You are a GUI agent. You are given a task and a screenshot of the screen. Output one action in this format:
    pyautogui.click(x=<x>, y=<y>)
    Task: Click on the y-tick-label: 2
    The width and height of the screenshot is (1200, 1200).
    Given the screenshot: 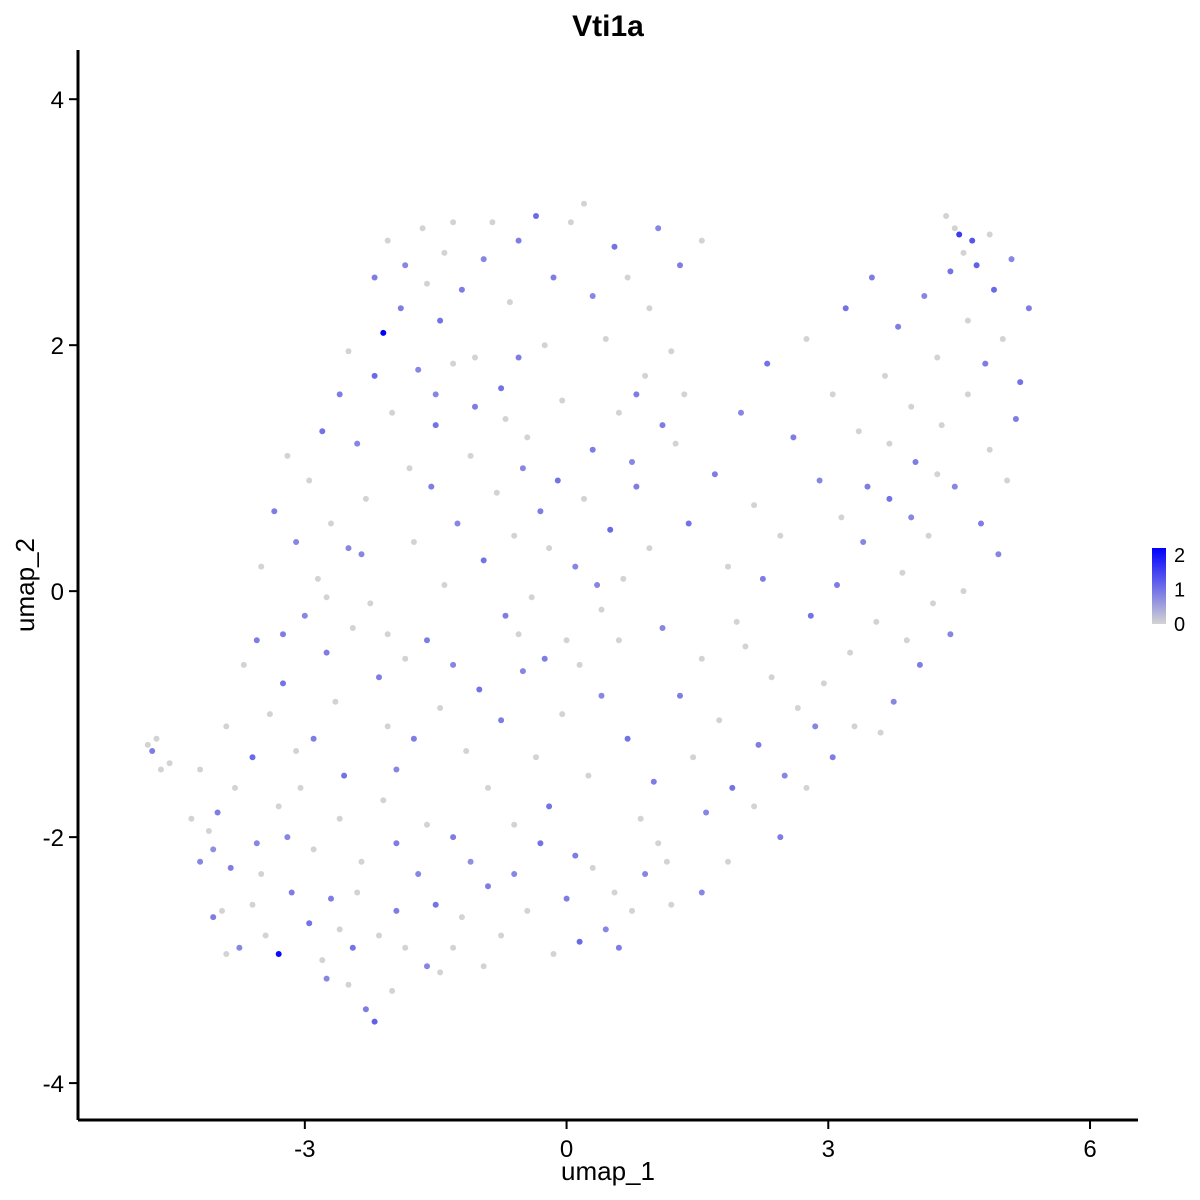 What is the action you would take?
    pyautogui.click(x=57, y=346)
    